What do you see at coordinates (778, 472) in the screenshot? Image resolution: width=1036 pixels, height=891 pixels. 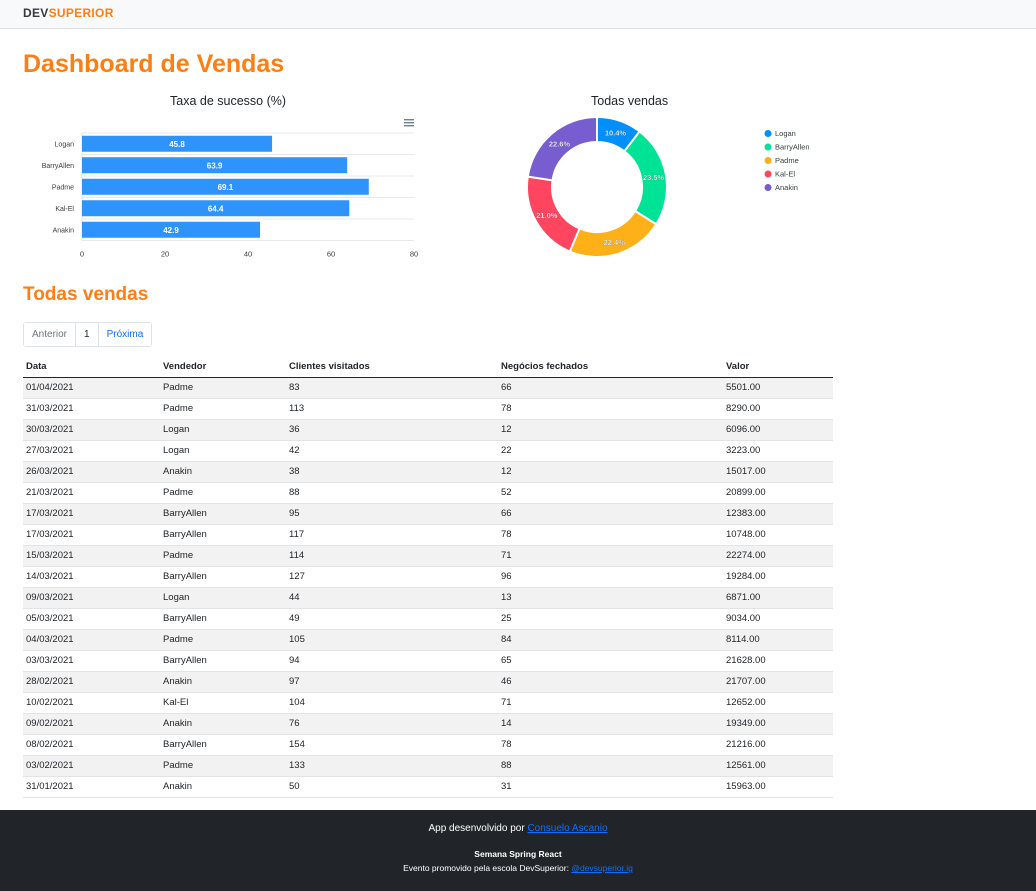 I see `cell-valor: 15017.00` at bounding box center [778, 472].